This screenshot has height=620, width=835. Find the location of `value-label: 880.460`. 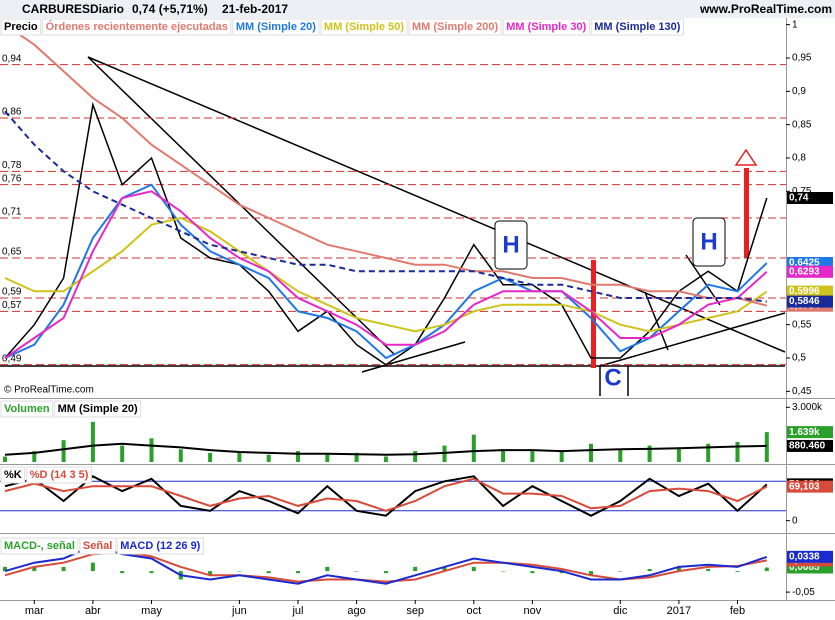

value-label: 880.460 is located at coordinates (807, 446).